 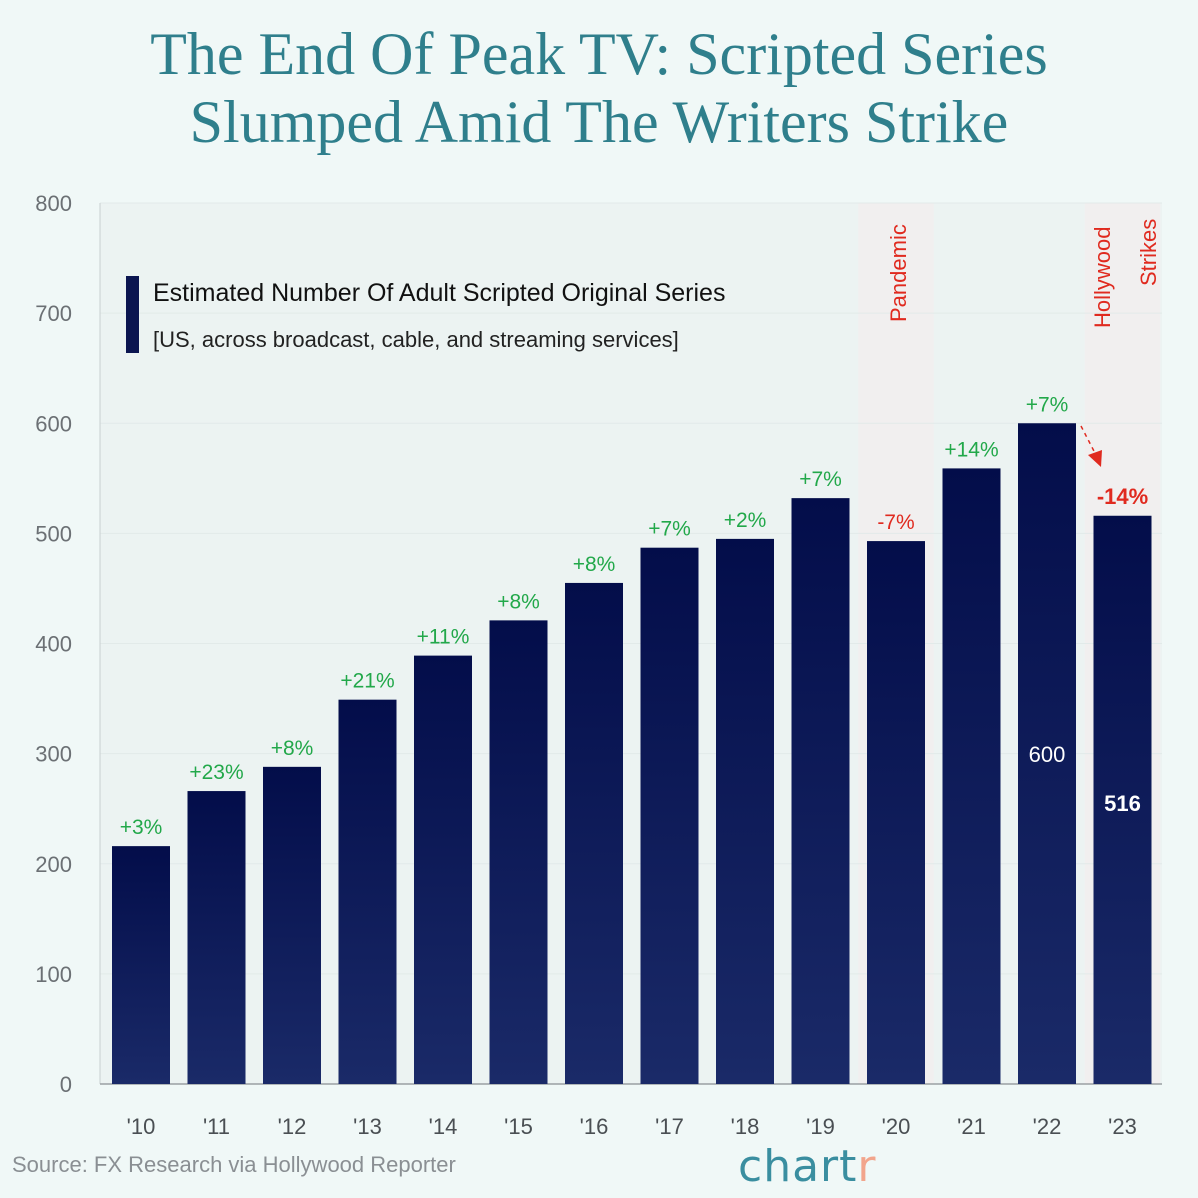 I want to click on x-tick-label: '14, so click(x=443, y=1126).